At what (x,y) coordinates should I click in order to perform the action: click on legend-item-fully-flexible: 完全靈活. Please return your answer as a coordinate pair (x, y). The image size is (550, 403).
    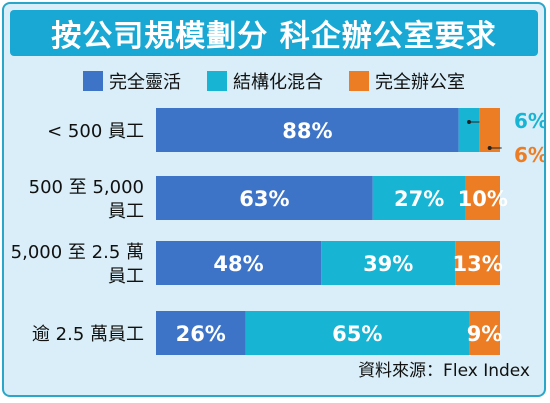
    Looking at the image, I should click on (132, 81).